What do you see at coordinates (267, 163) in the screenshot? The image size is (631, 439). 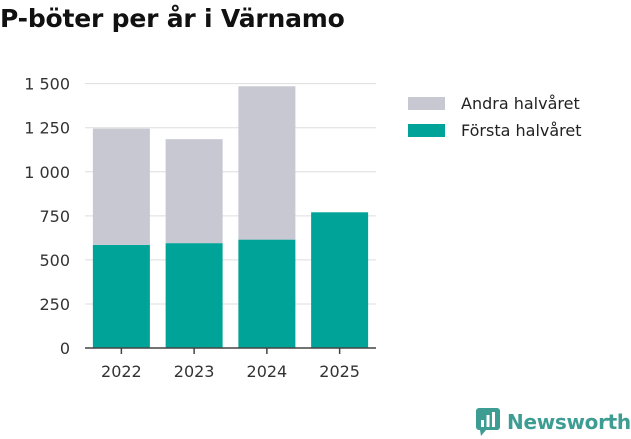 I see `bar-andra-2024` at bounding box center [267, 163].